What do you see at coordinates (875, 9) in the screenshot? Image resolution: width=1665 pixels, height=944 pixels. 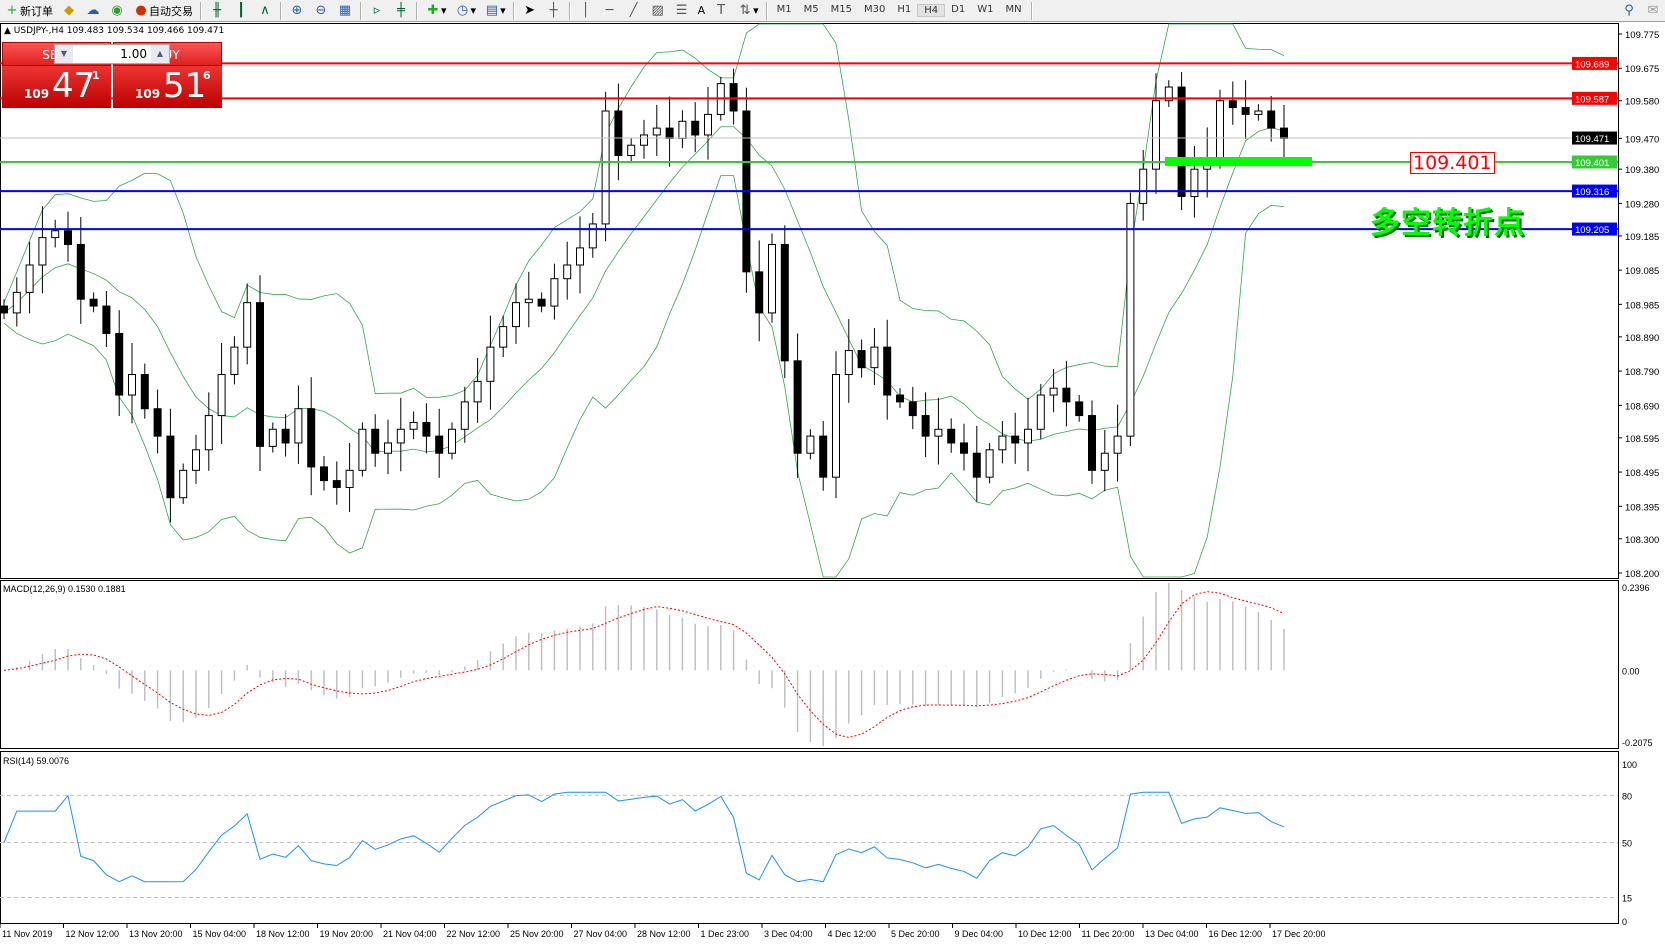 I see `timeframe-m30: M30` at bounding box center [875, 9].